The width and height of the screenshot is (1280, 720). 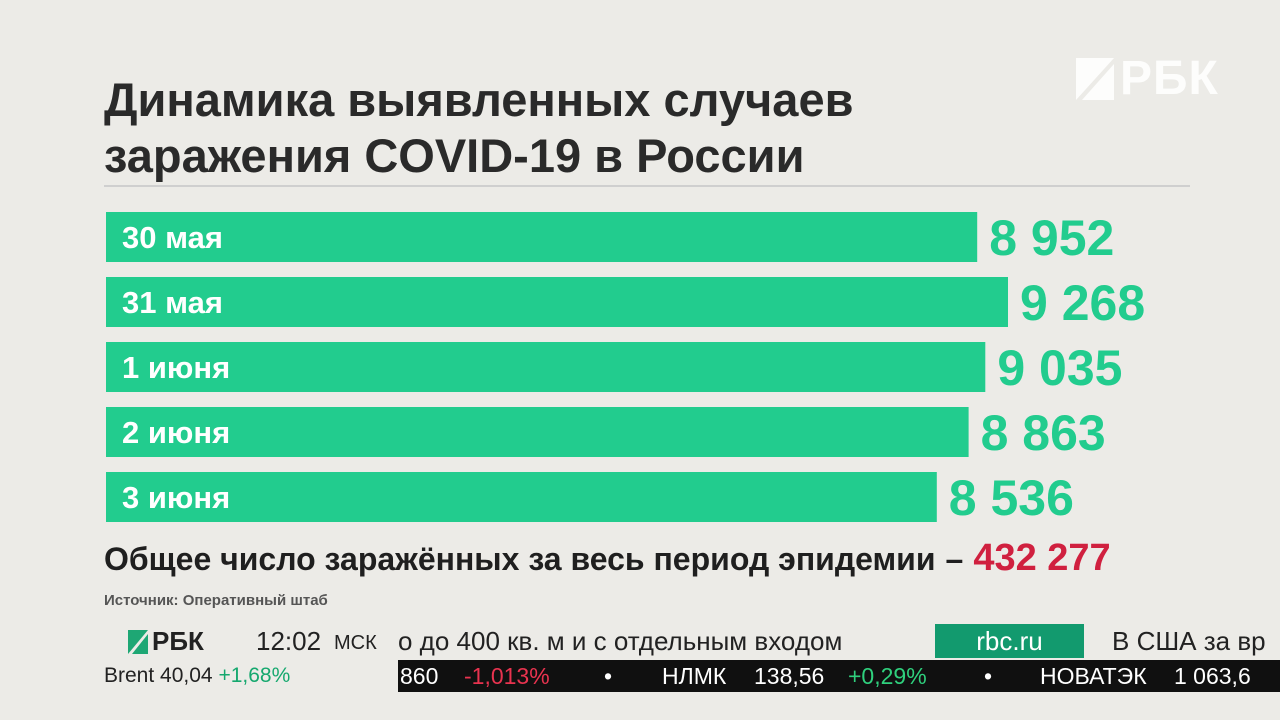 What do you see at coordinates (1095, 79) in the screenshot?
I see `rbc-logo-mark-icon` at bounding box center [1095, 79].